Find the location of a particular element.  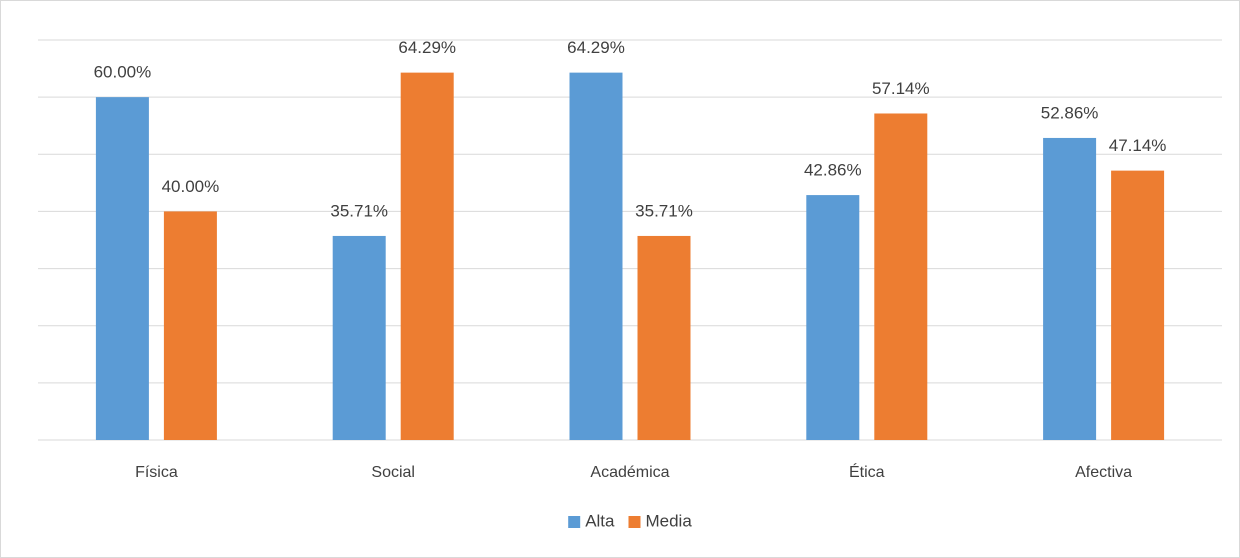

value-label: 42.86% is located at coordinates (833, 170).